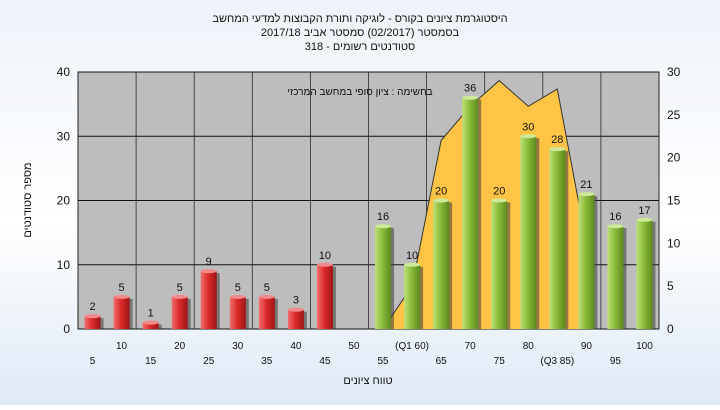 The image size is (720, 410). What do you see at coordinates (64, 136) in the screenshot?
I see `left-tick-label: 30` at bounding box center [64, 136].